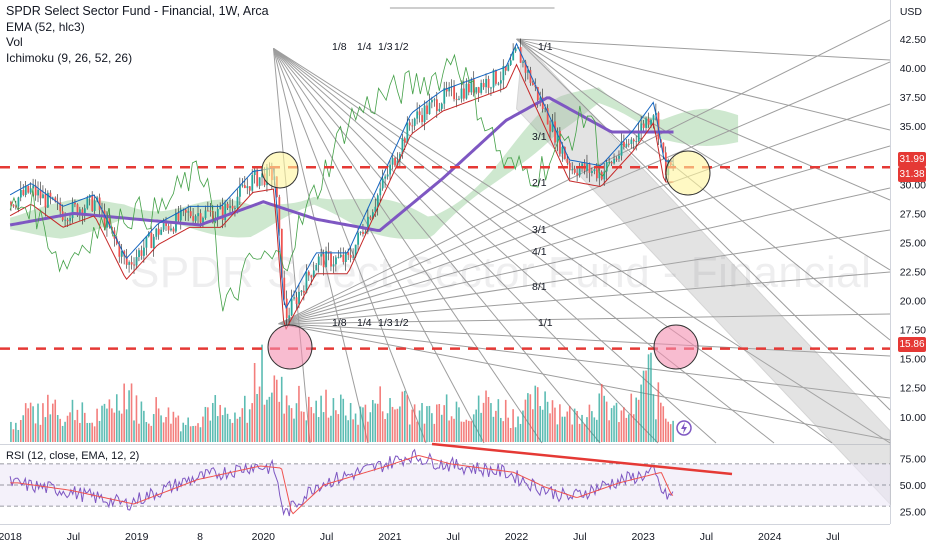 Image resolution: width=932 pixels, height=550 pixels. What do you see at coordinates (545, 323) in the screenshot?
I see `gann-fan-label: 1/1` at bounding box center [545, 323].